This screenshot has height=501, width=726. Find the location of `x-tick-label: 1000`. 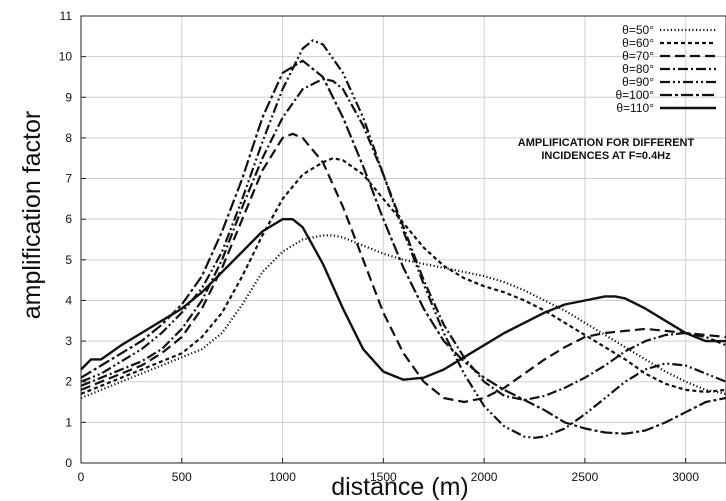

x-tick-label: 1000 is located at coordinates (282, 477).